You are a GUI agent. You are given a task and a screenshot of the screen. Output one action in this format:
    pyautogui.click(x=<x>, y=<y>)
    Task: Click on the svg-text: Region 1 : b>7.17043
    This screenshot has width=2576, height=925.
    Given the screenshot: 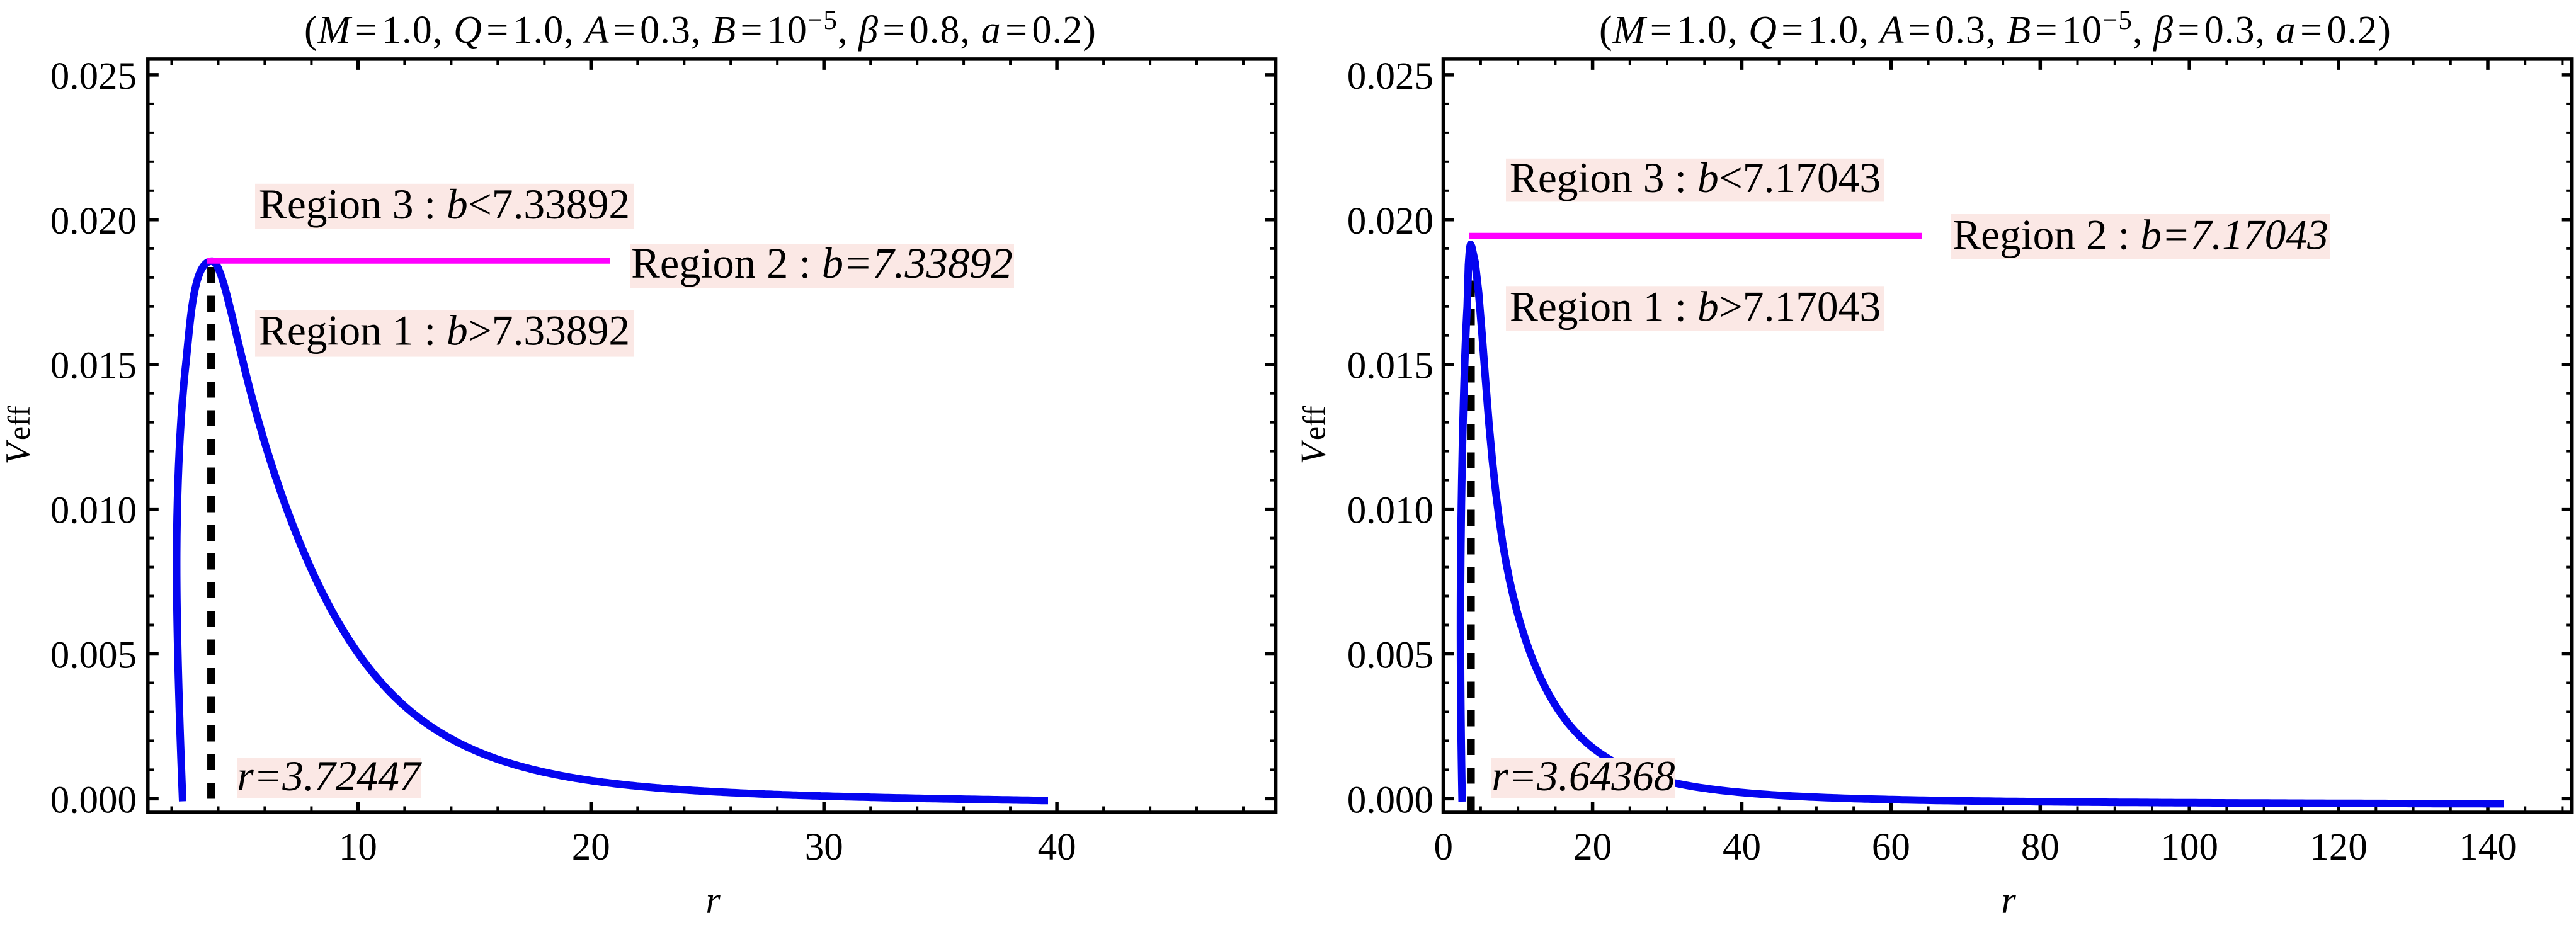 What is the action you would take?
    pyautogui.click(x=1695, y=307)
    